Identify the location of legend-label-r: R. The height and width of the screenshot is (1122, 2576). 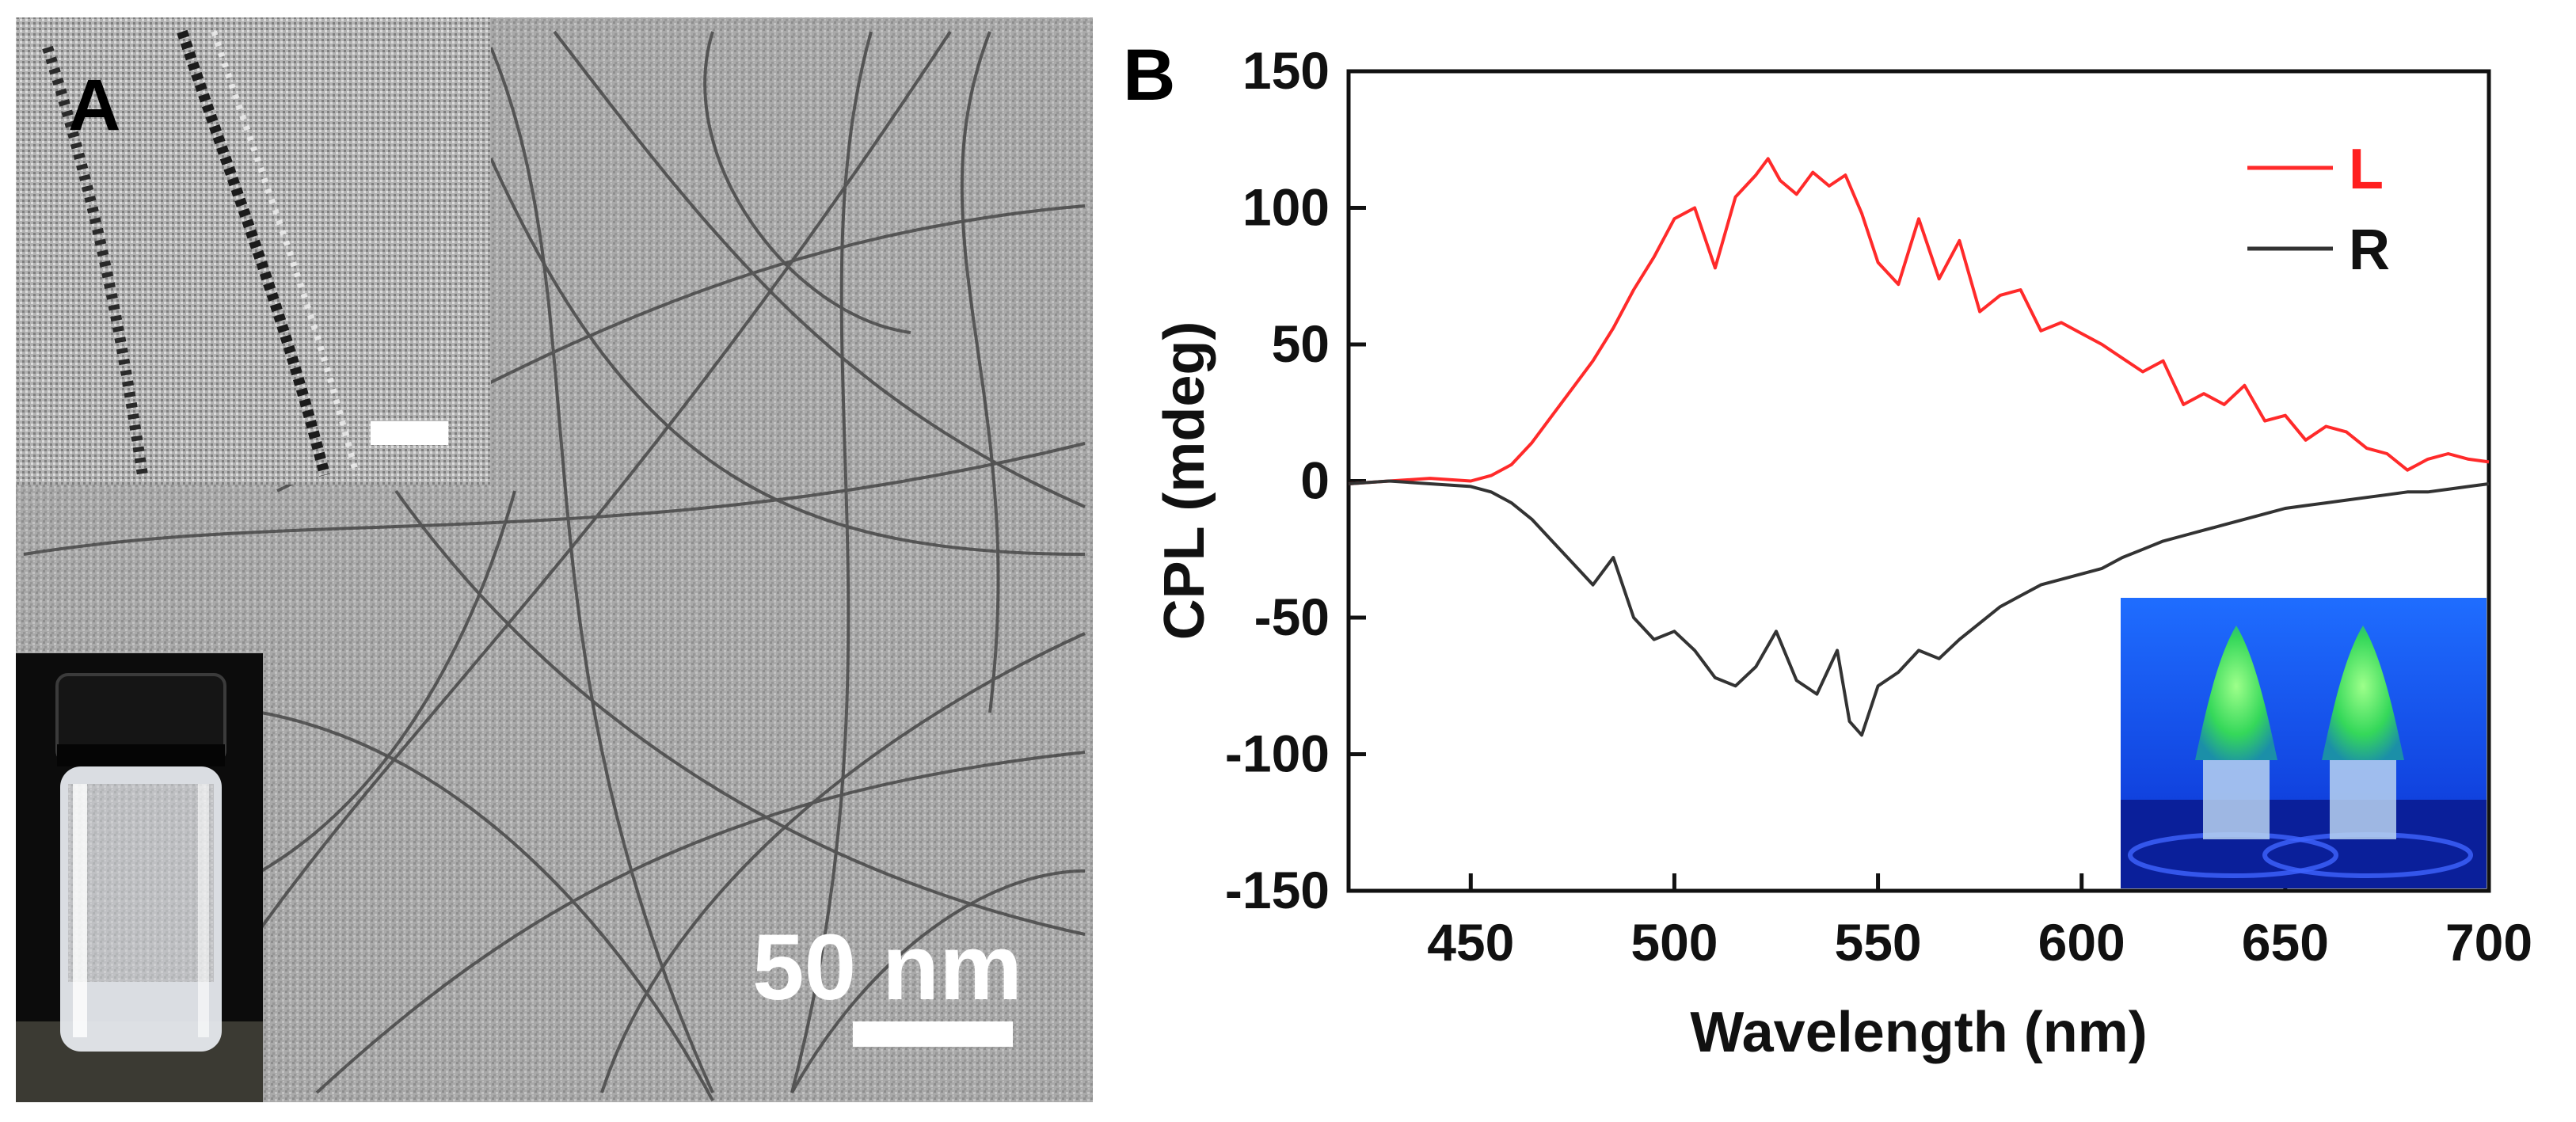
(2369, 251).